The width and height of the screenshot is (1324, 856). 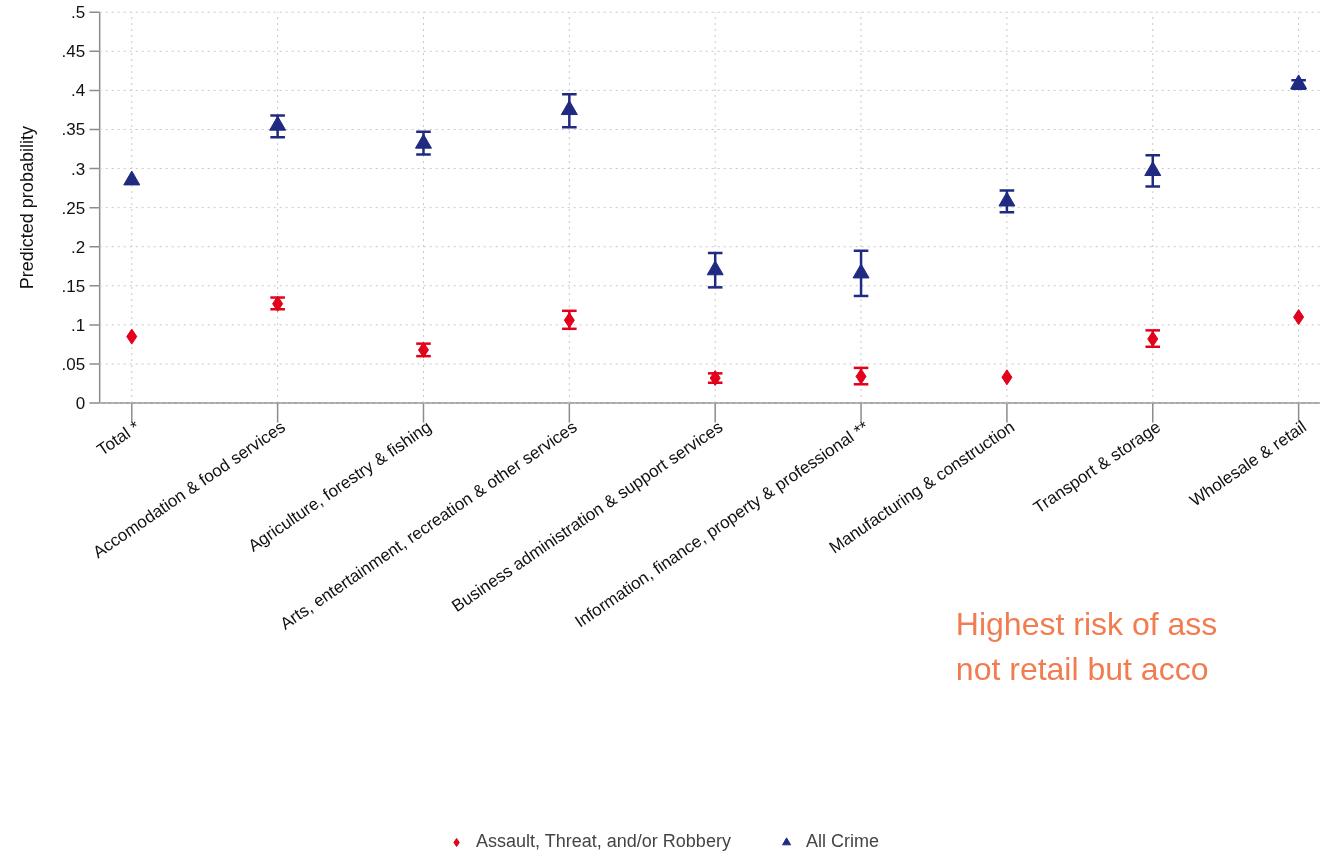 What do you see at coordinates (1086, 647) in the screenshot?
I see `text: Highest risk of ass not retail but acco` at bounding box center [1086, 647].